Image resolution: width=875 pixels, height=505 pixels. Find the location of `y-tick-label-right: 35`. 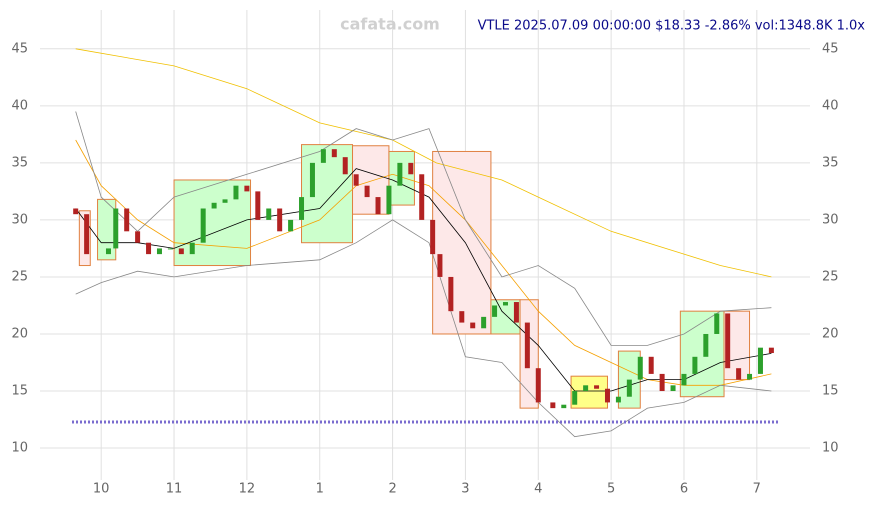

y-tick-label-right: 35 is located at coordinates (830, 162).